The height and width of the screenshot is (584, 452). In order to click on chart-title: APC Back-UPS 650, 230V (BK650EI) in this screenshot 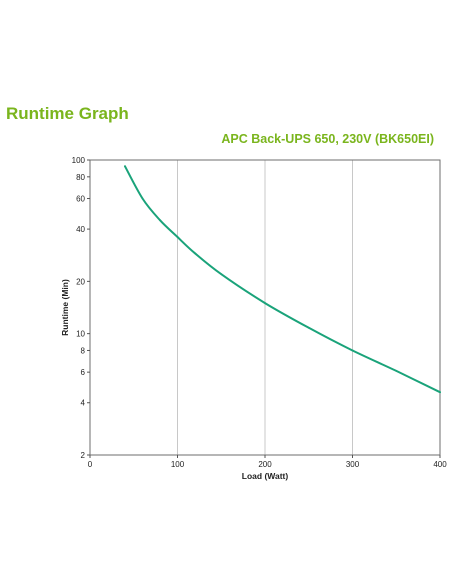, I will do `click(327, 139)`.